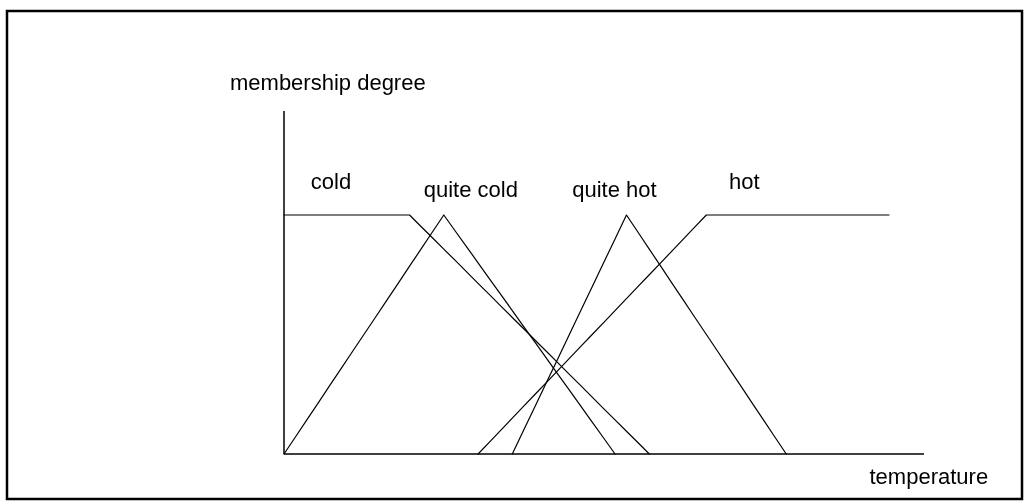  I want to click on x-axis-title: temperature, so click(929, 476).